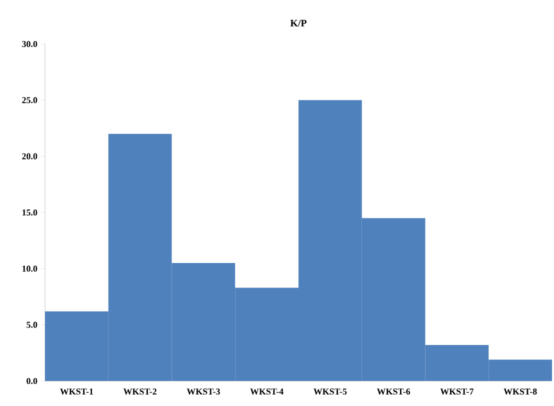 The height and width of the screenshot is (406, 554). What do you see at coordinates (267, 391) in the screenshot?
I see `x-tick-label: WKST-4` at bounding box center [267, 391].